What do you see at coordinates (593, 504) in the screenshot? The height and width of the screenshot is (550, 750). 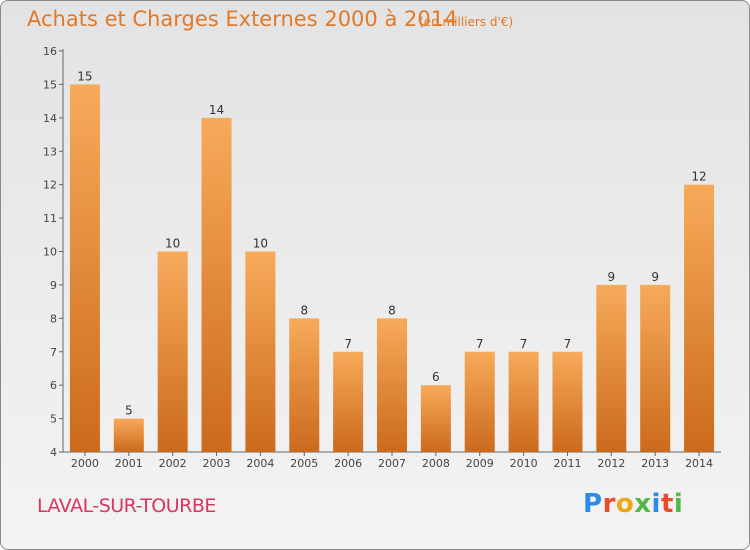 I see `brand-letter: P` at bounding box center [593, 504].